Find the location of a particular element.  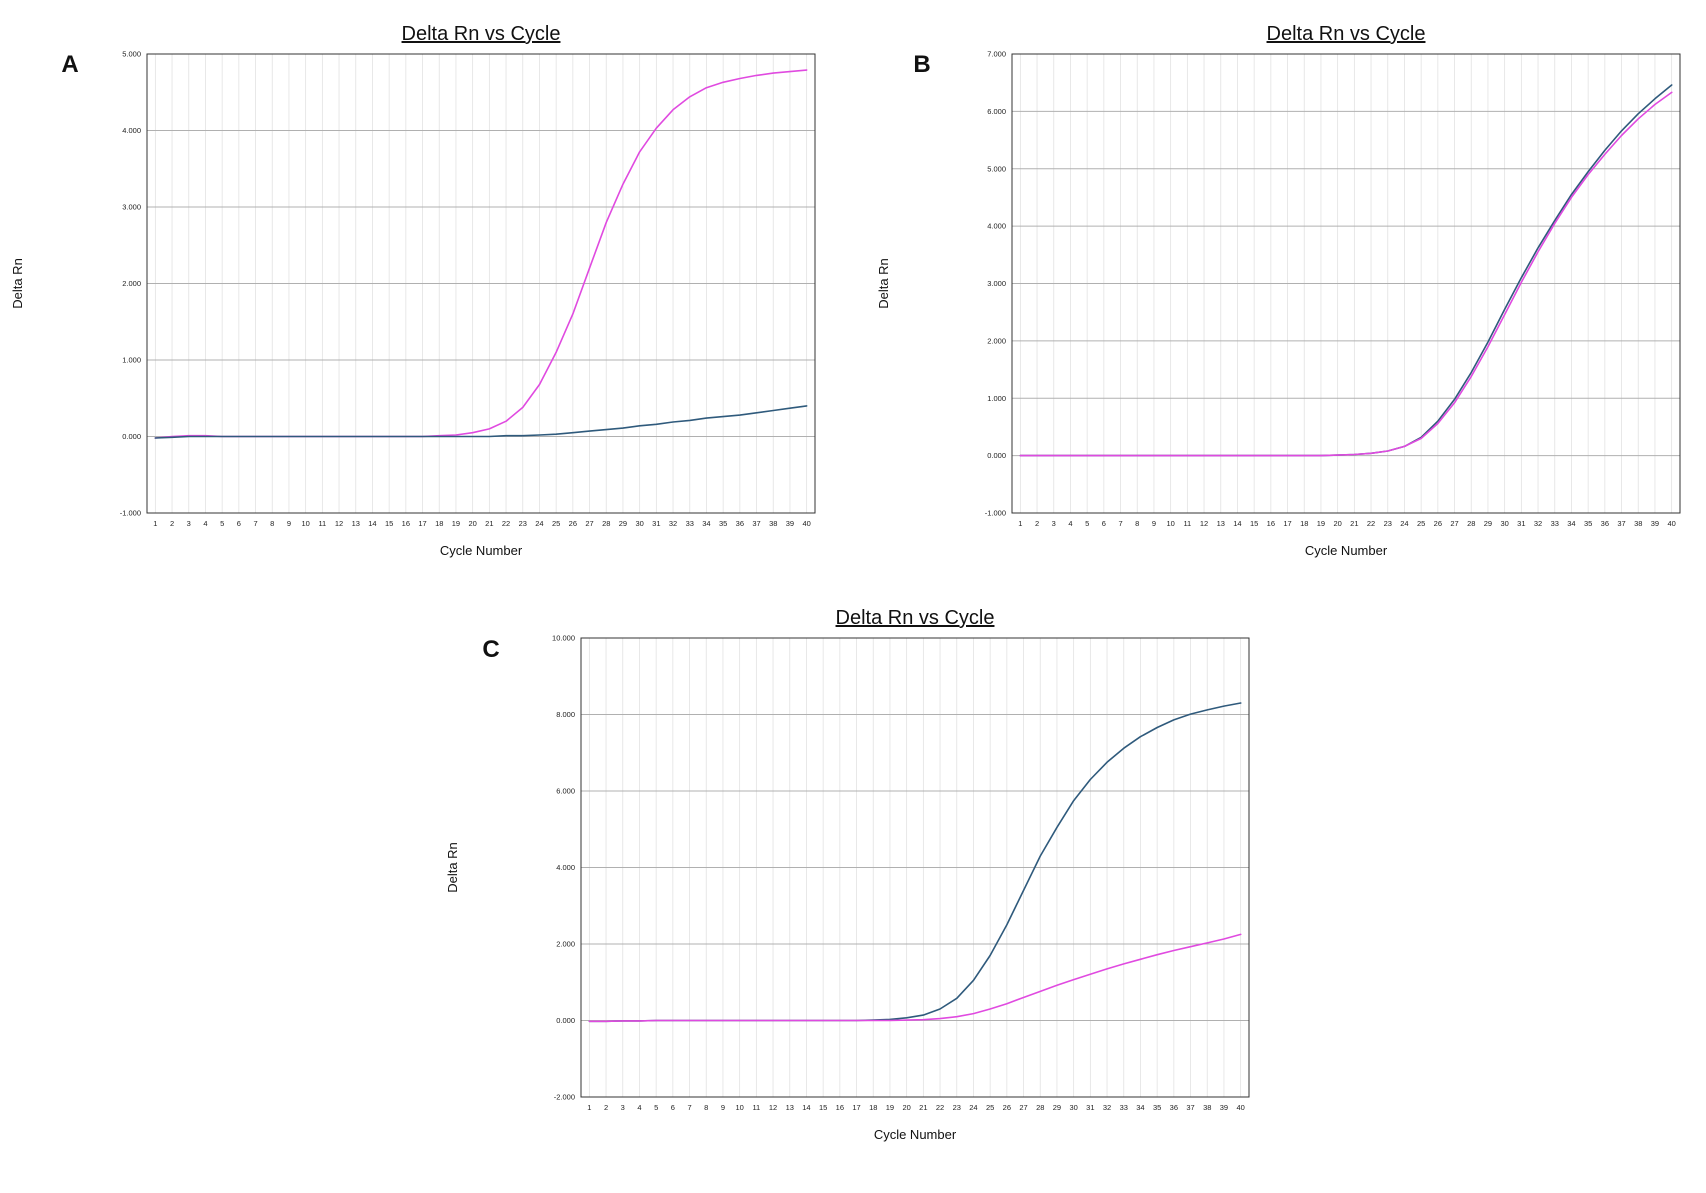

y-tick-label: 7.000 is located at coordinates (996, 54).